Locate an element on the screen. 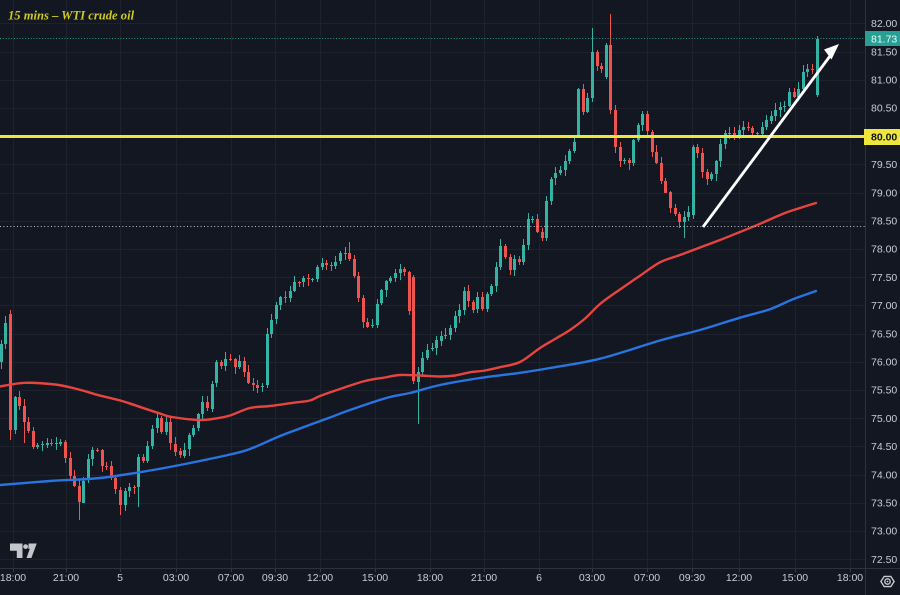 This screenshot has height=595, width=900. svg-text: 5 is located at coordinates (120, 578).